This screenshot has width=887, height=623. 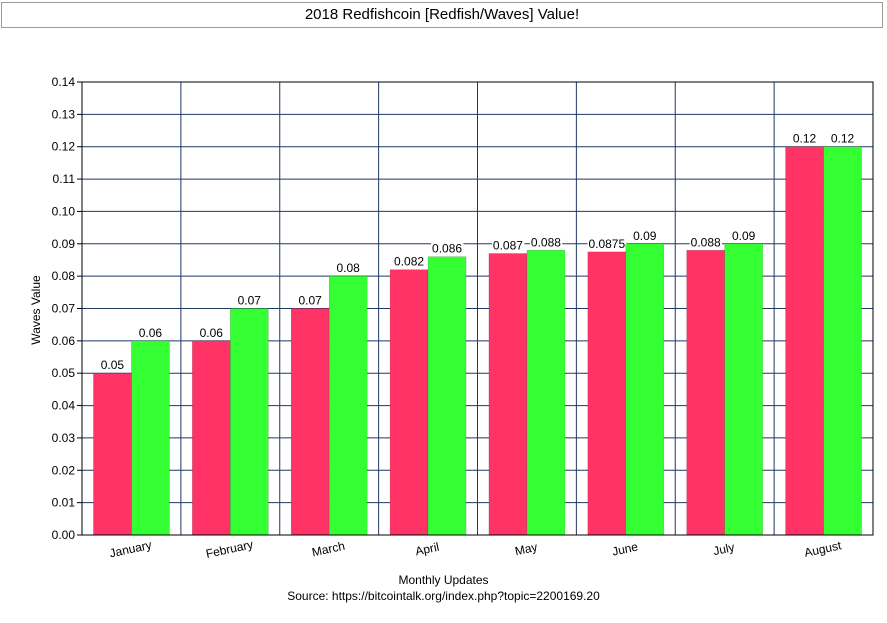 I want to click on y-tick-label: 0.03, so click(x=64, y=438).